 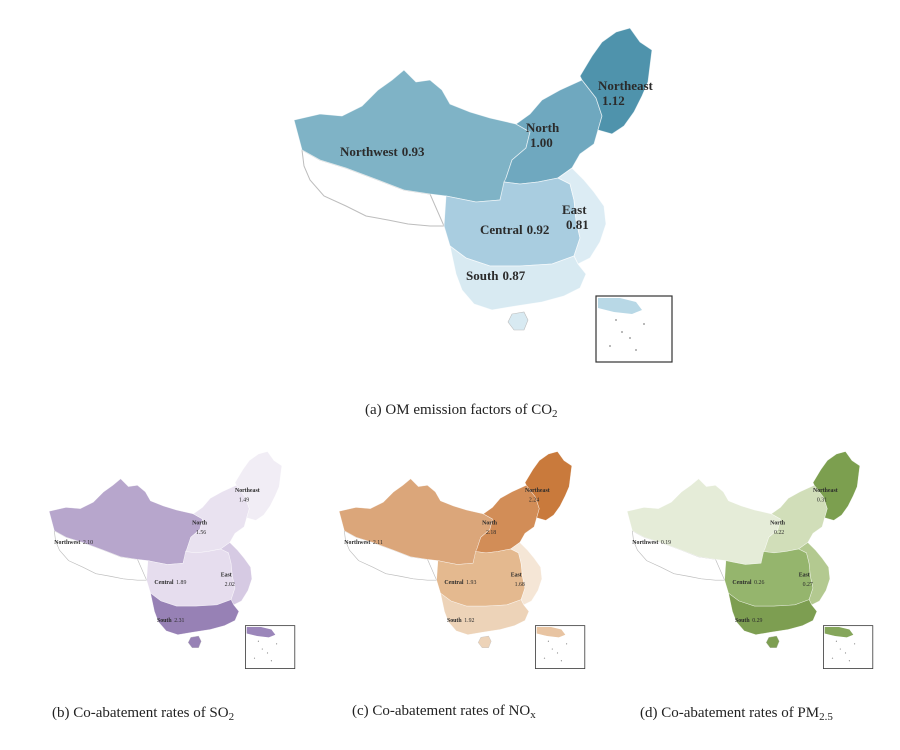 What do you see at coordinates (822, 501) in the screenshot?
I see `region-value: 0.31` at bounding box center [822, 501].